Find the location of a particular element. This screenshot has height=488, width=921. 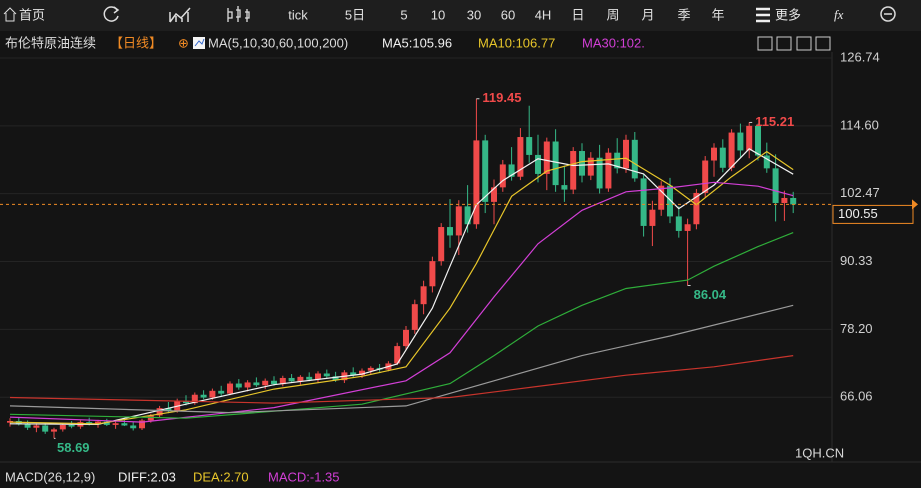

y-tick-label: 78.20 is located at coordinates (856, 328).